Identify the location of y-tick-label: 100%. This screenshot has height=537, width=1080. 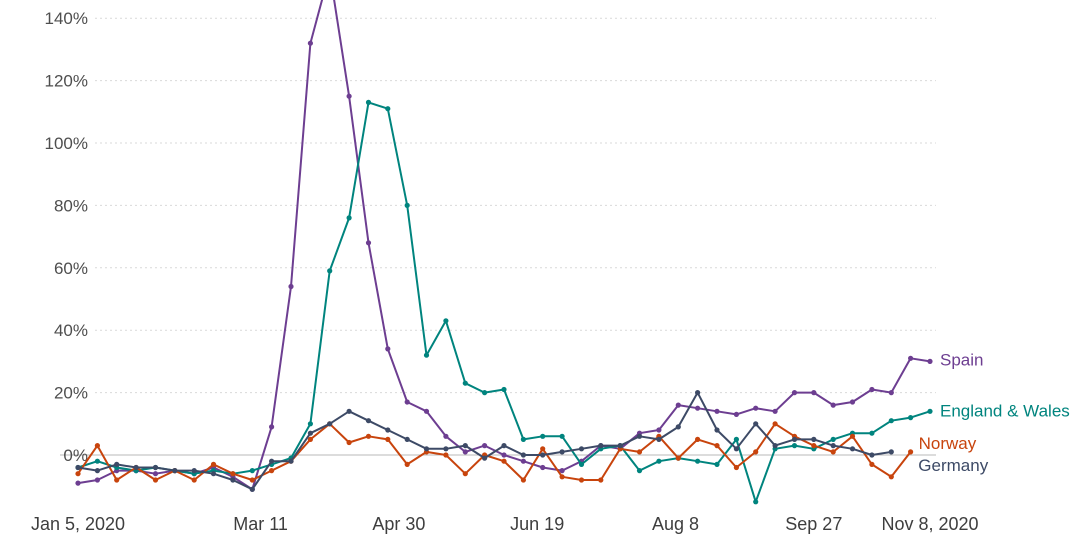
(66, 143).